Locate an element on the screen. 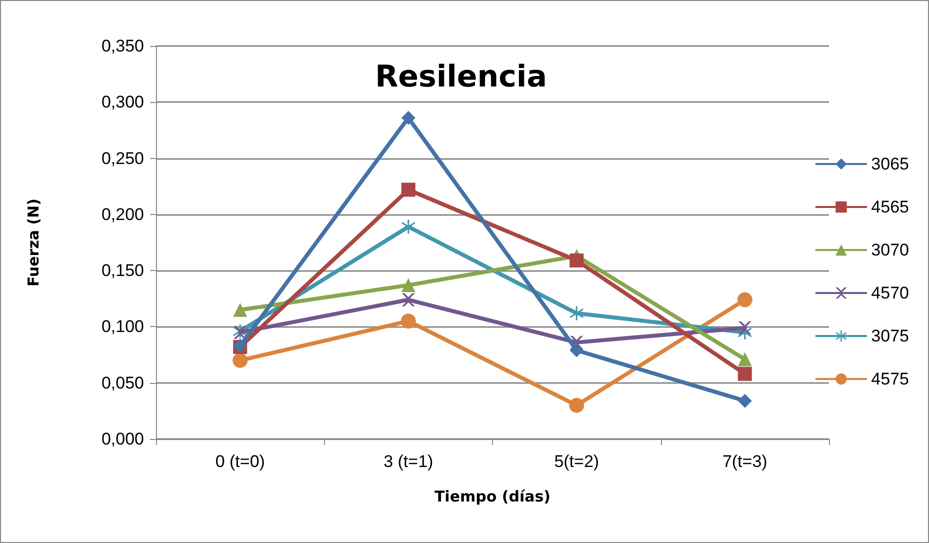 Image resolution: width=929 pixels, height=543 pixels. y-tick-label: 0,100 is located at coordinates (122, 326).